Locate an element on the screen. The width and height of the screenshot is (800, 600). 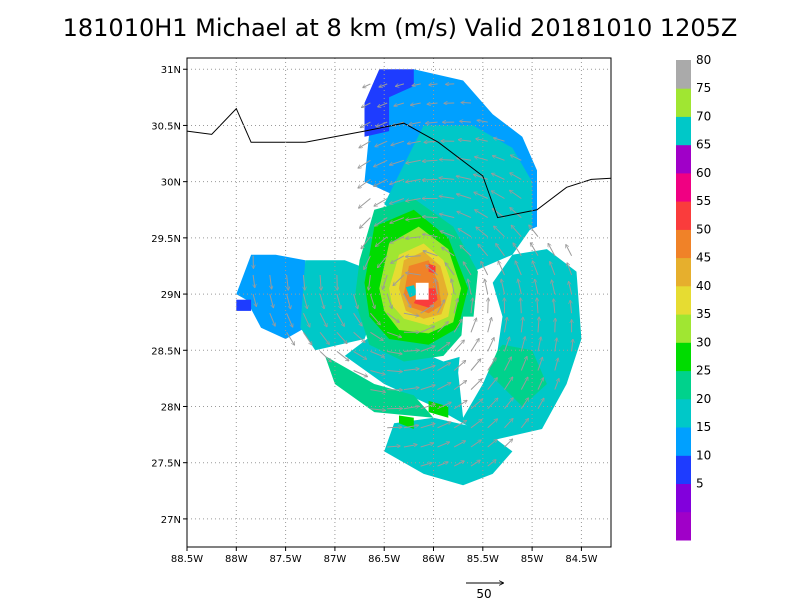
x-tick-label-2: 87.5W is located at coordinates (286, 559).